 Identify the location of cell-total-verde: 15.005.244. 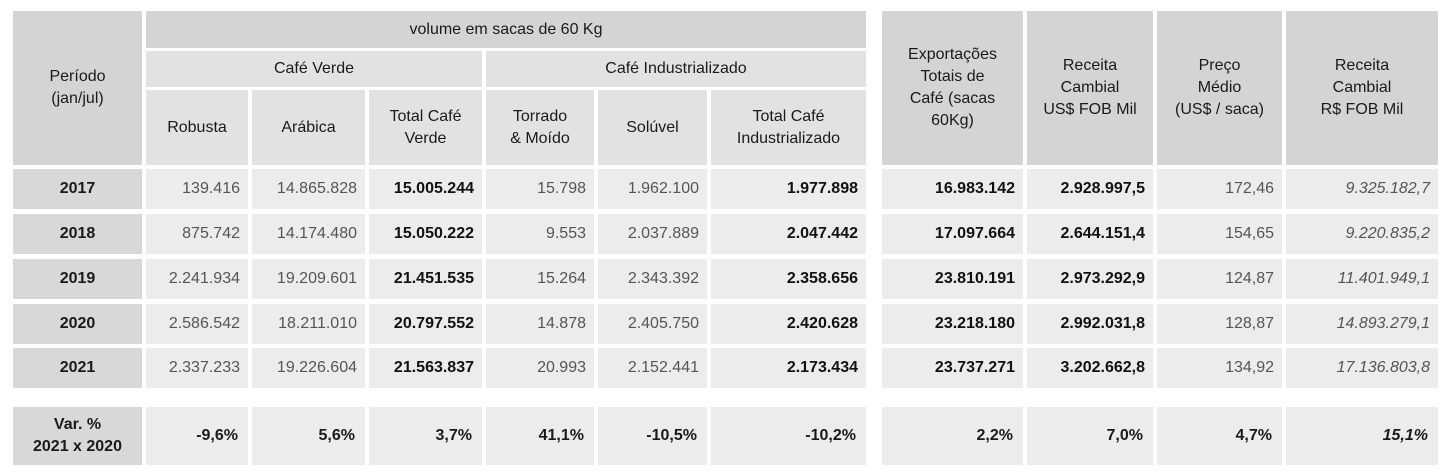
(425, 189).